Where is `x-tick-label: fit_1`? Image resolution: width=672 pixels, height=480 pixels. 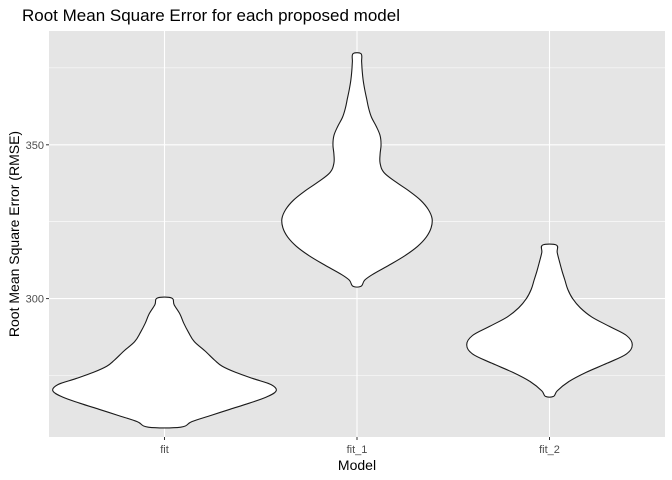 x-tick-label: fit_1 is located at coordinates (357, 450).